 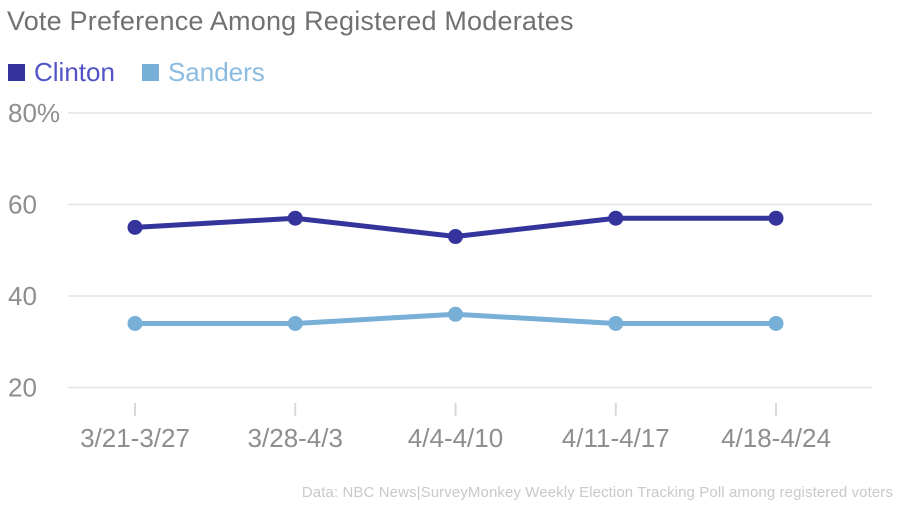 I want to click on y-axis-label: 80%, so click(x=34, y=113).